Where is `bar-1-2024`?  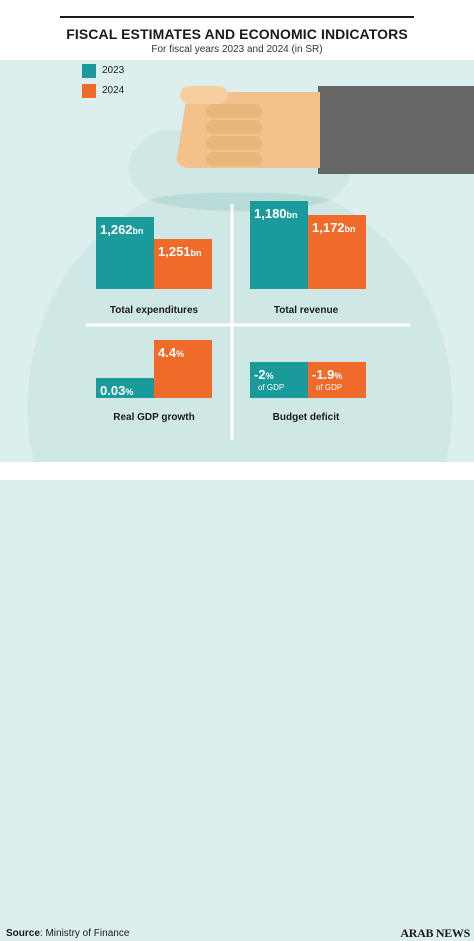 bar-1-2024 is located at coordinates (337, 252).